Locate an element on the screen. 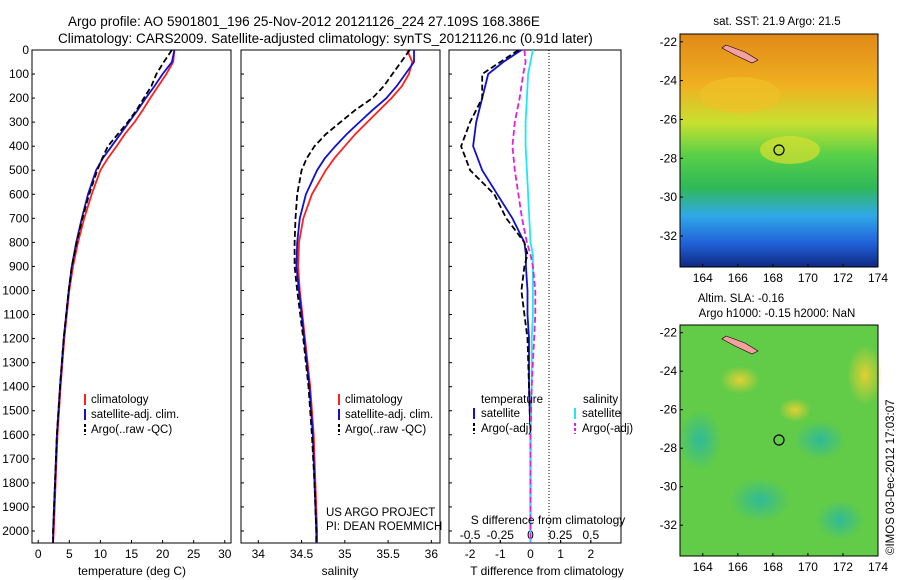 This screenshot has width=900, height=580. salinity-x-axis: 34 34.5 35 35.5 36 is located at coordinates (345, 550).